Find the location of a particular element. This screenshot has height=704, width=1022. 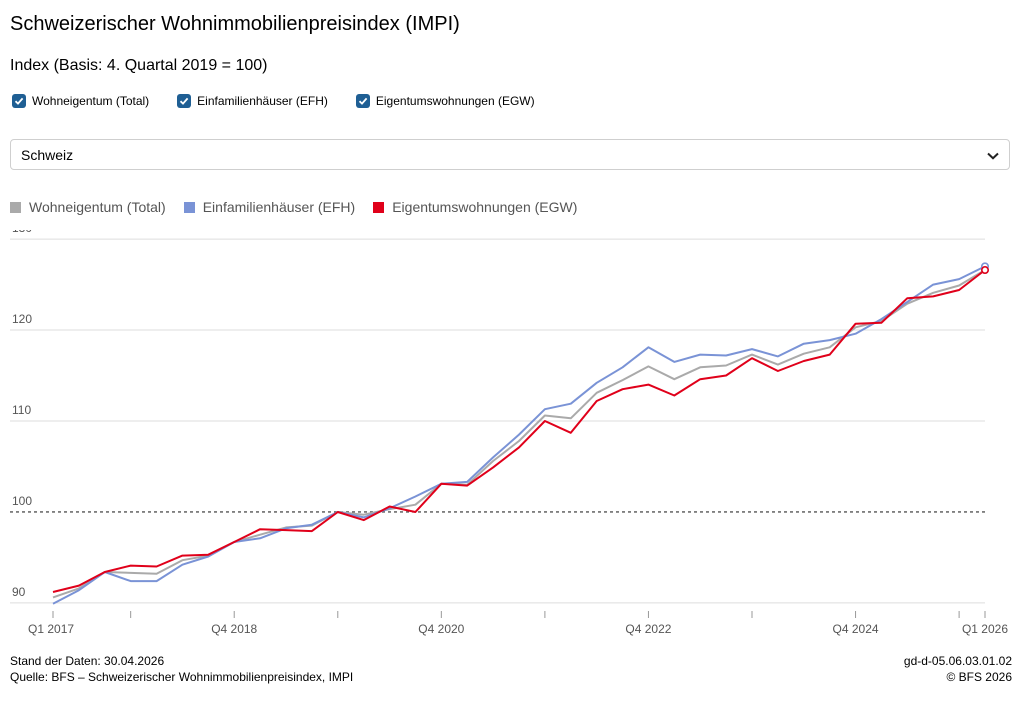

legend-item-egw: Eigentumswohnungen (EGW) is located at coordinates (475, 207).